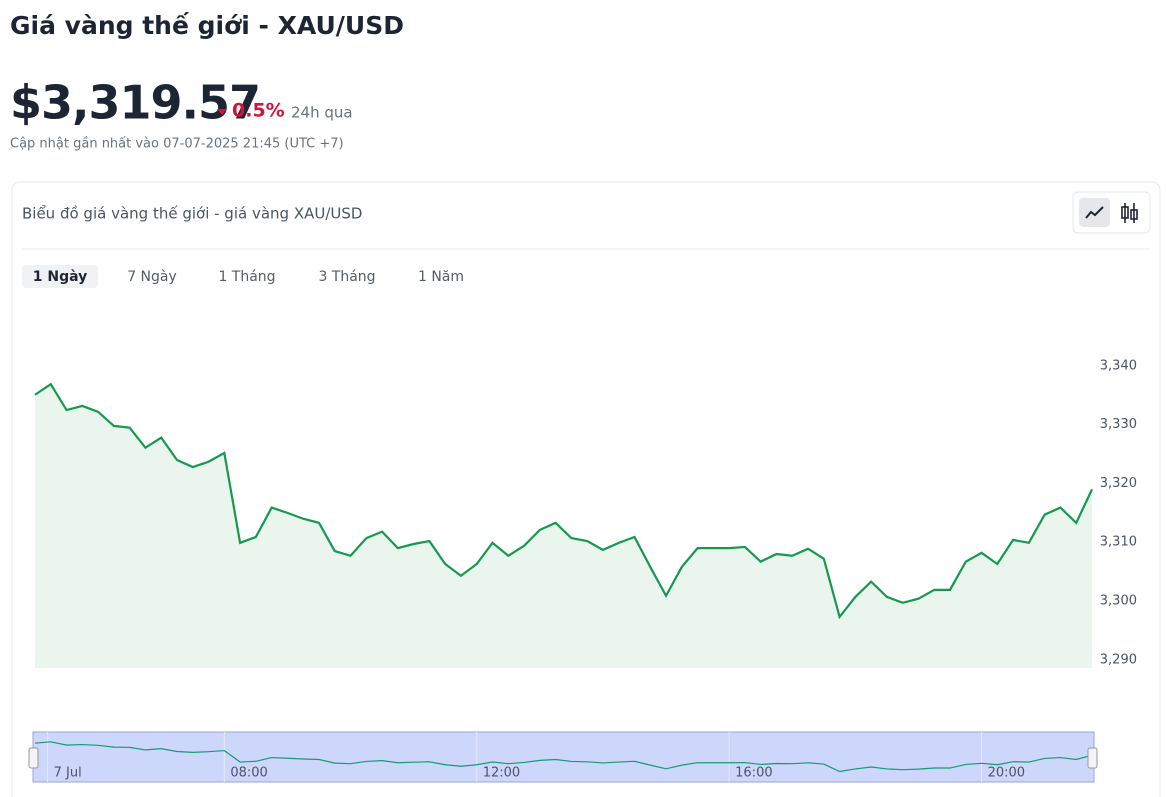  What do you see at coordinates (501, 773) in the screenshot?
I see `x-tick-label: 12:00` at bounding box center [501, 773].